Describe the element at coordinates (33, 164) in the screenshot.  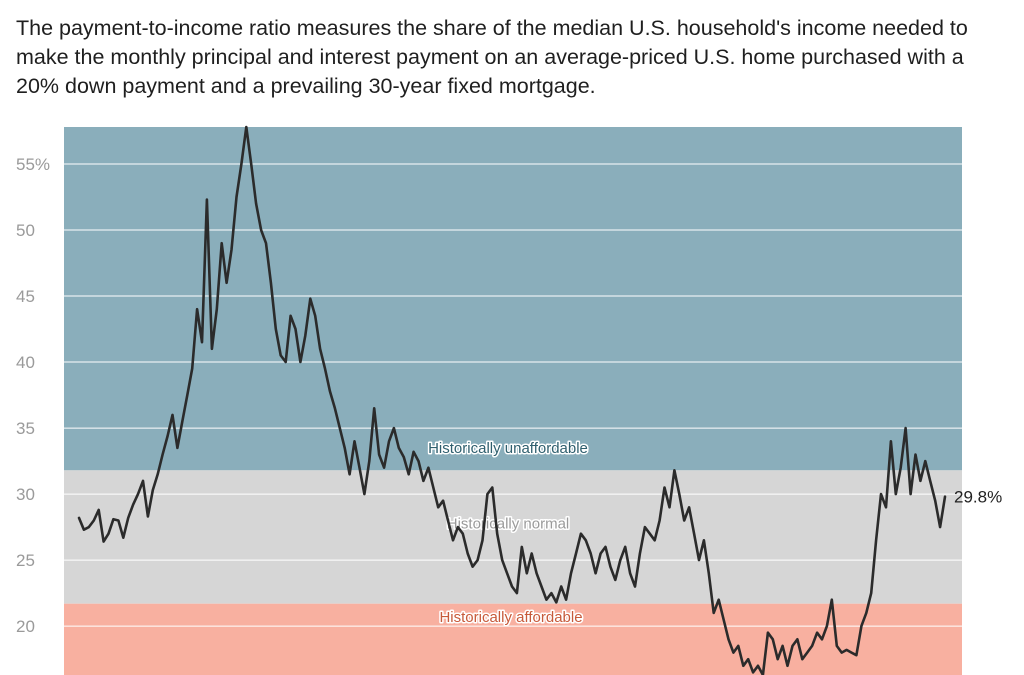
I see `y-tick-label: 55%` at that location.